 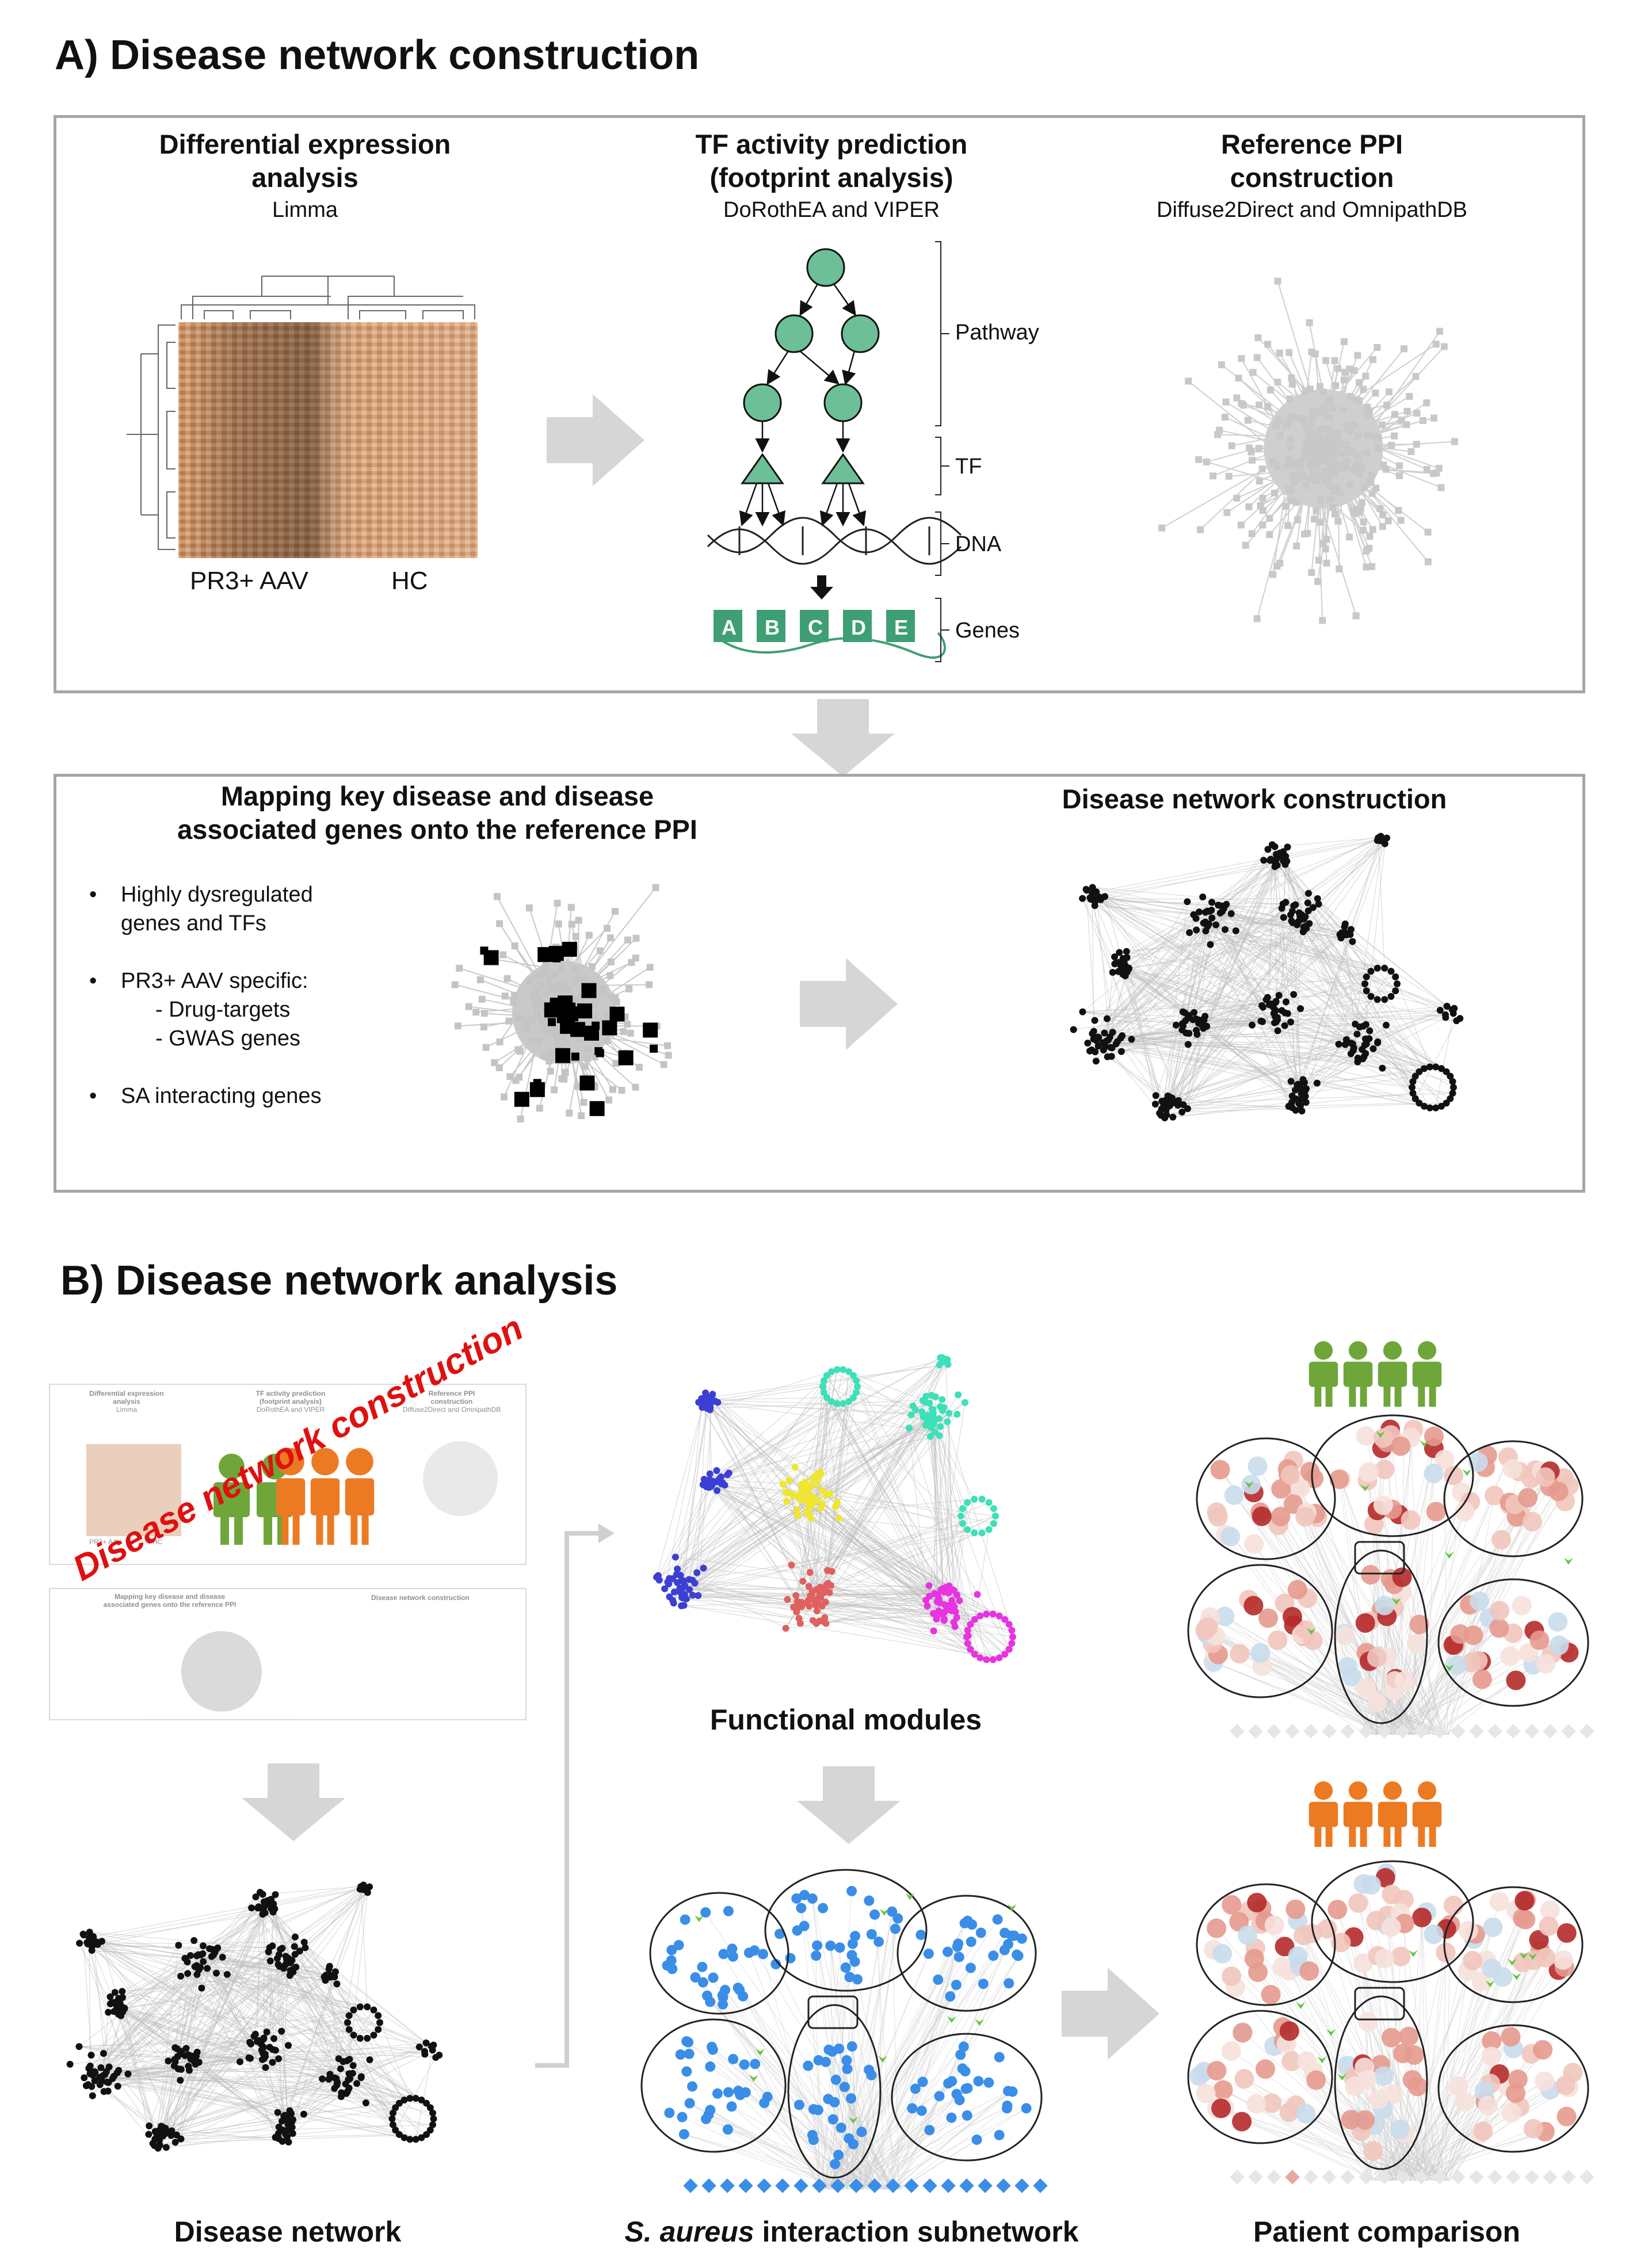 What do you see at coordinates (1312, 161) in the screenshot?
I see `ppi-title: Reference PPI construction` at bounding box center [1312, 161].